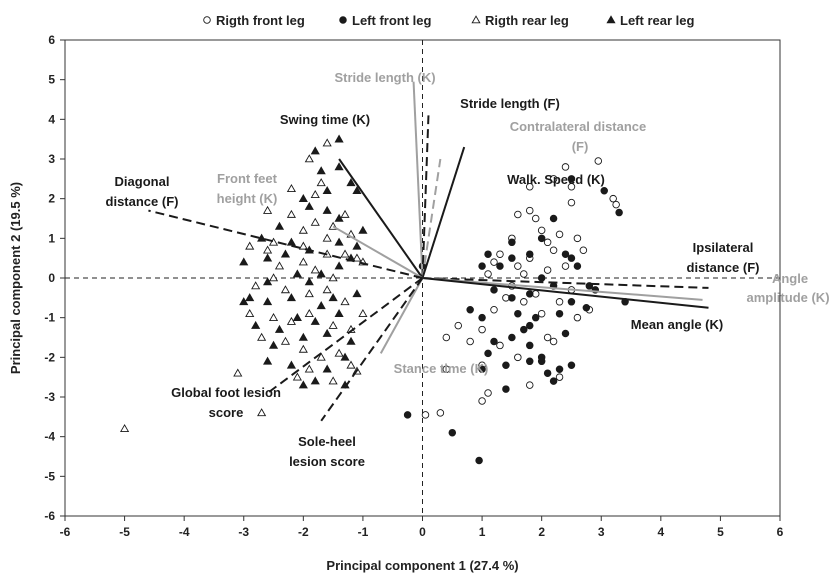 This screenshot has height=578, width=837. What do you see at coordinates (327, 451) in the screenshot?
I see `vector-label-sole-heel-lesion-score: Sole-heel lesion score` at bounding box center [327, 451].